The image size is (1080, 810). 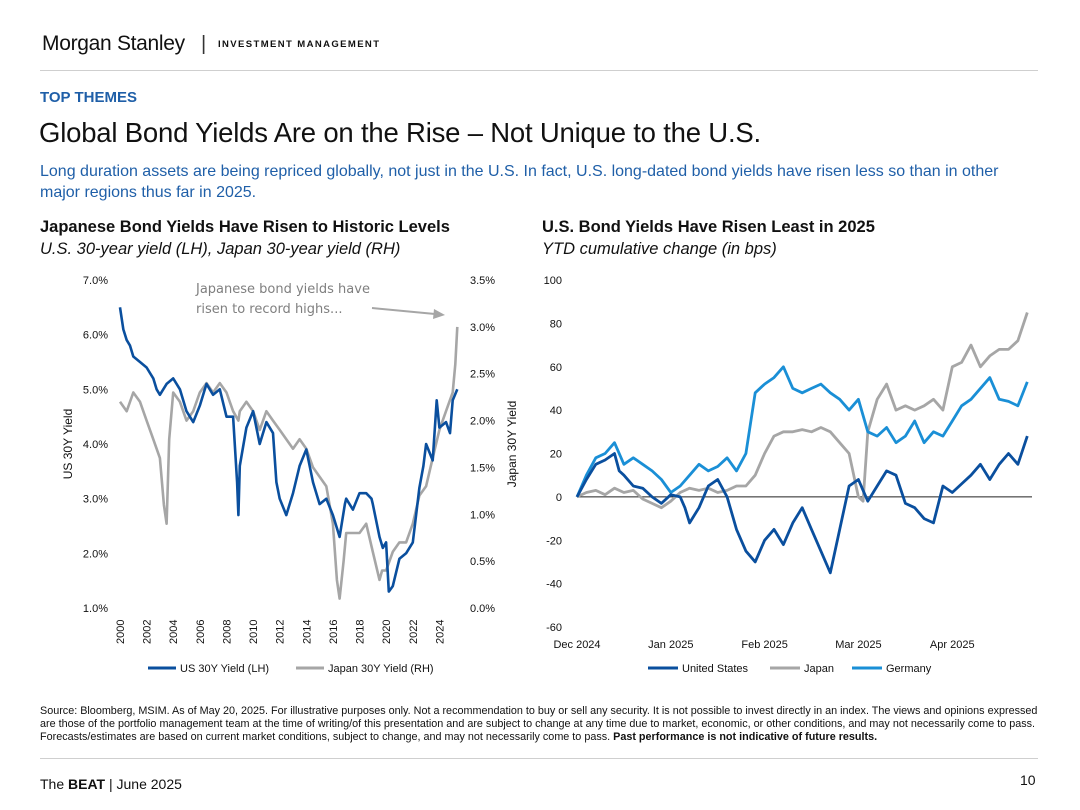 I want to click on right-chart-y-tick-label: -20, so click(x=554, y=541).